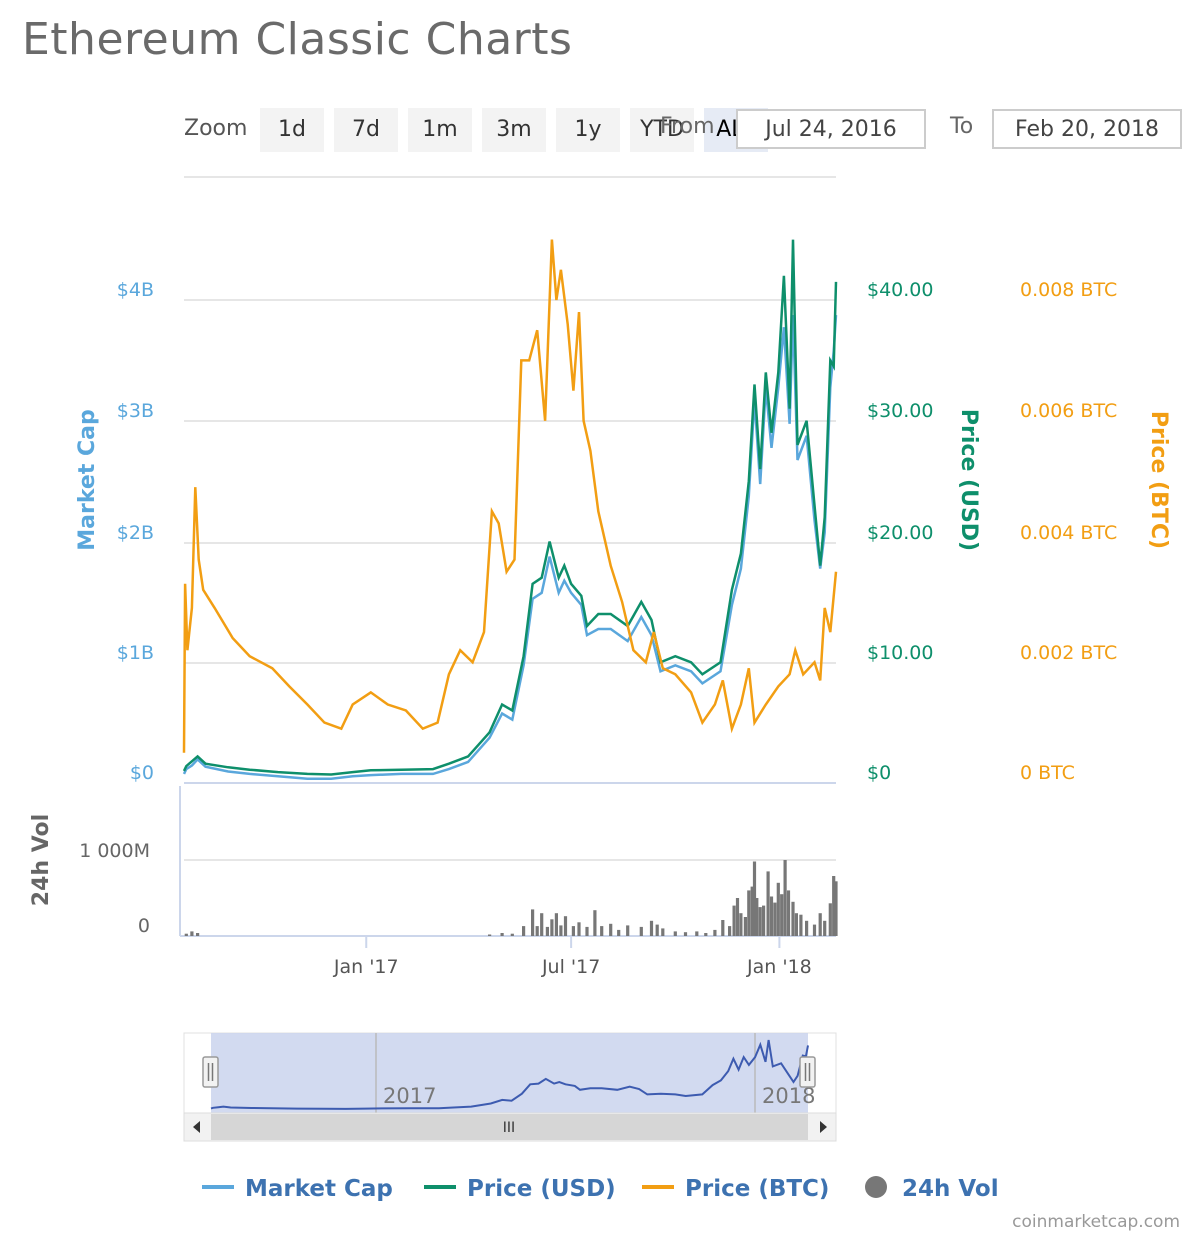 Image resolution: width=1200 pixels, height=1240 pixels. I want to click on legend-item-price-btc: Price (BTC), so click(735, 1189).